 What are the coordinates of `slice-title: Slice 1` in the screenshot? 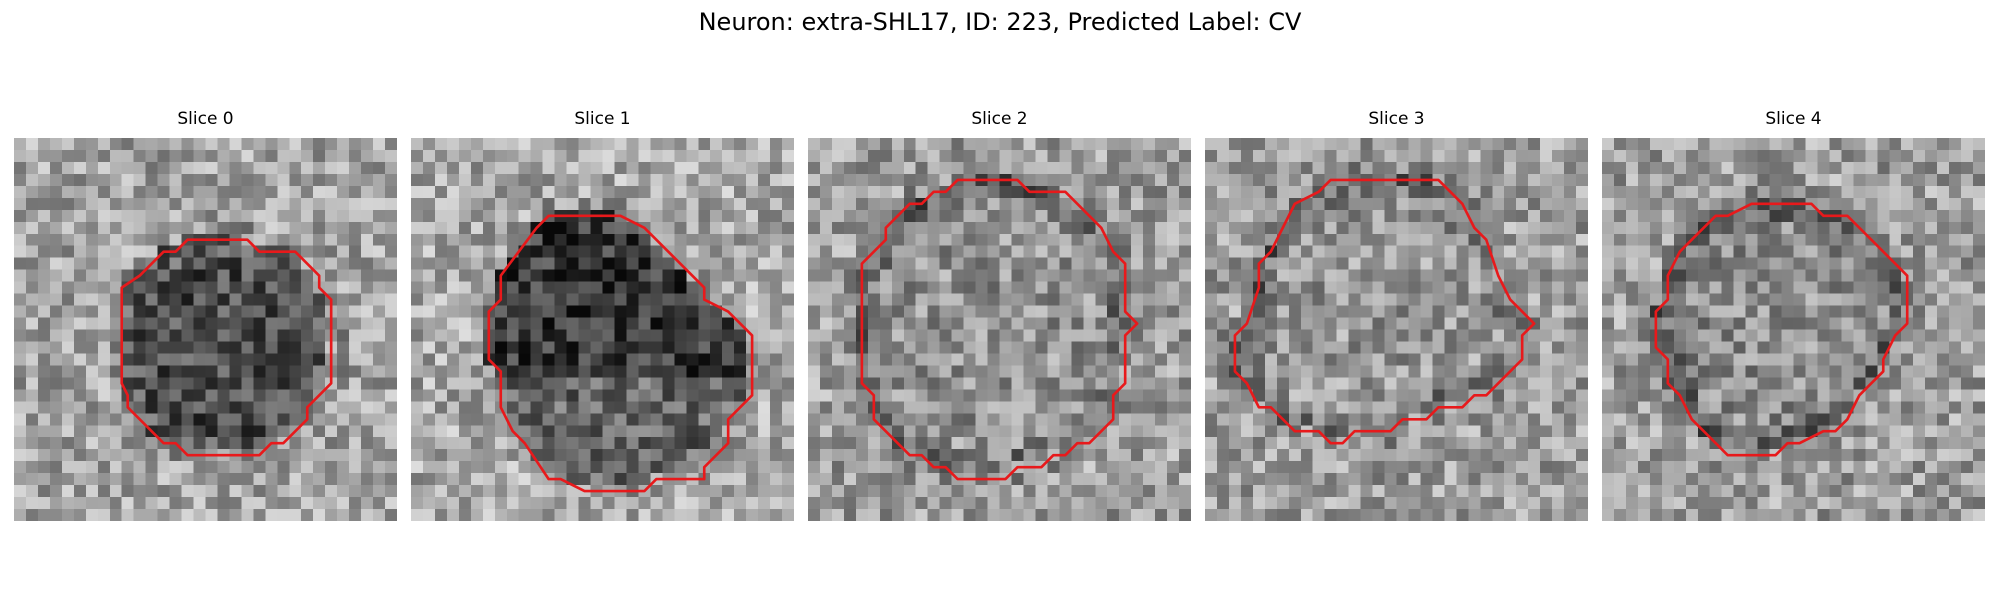 It's located at (602, 119).